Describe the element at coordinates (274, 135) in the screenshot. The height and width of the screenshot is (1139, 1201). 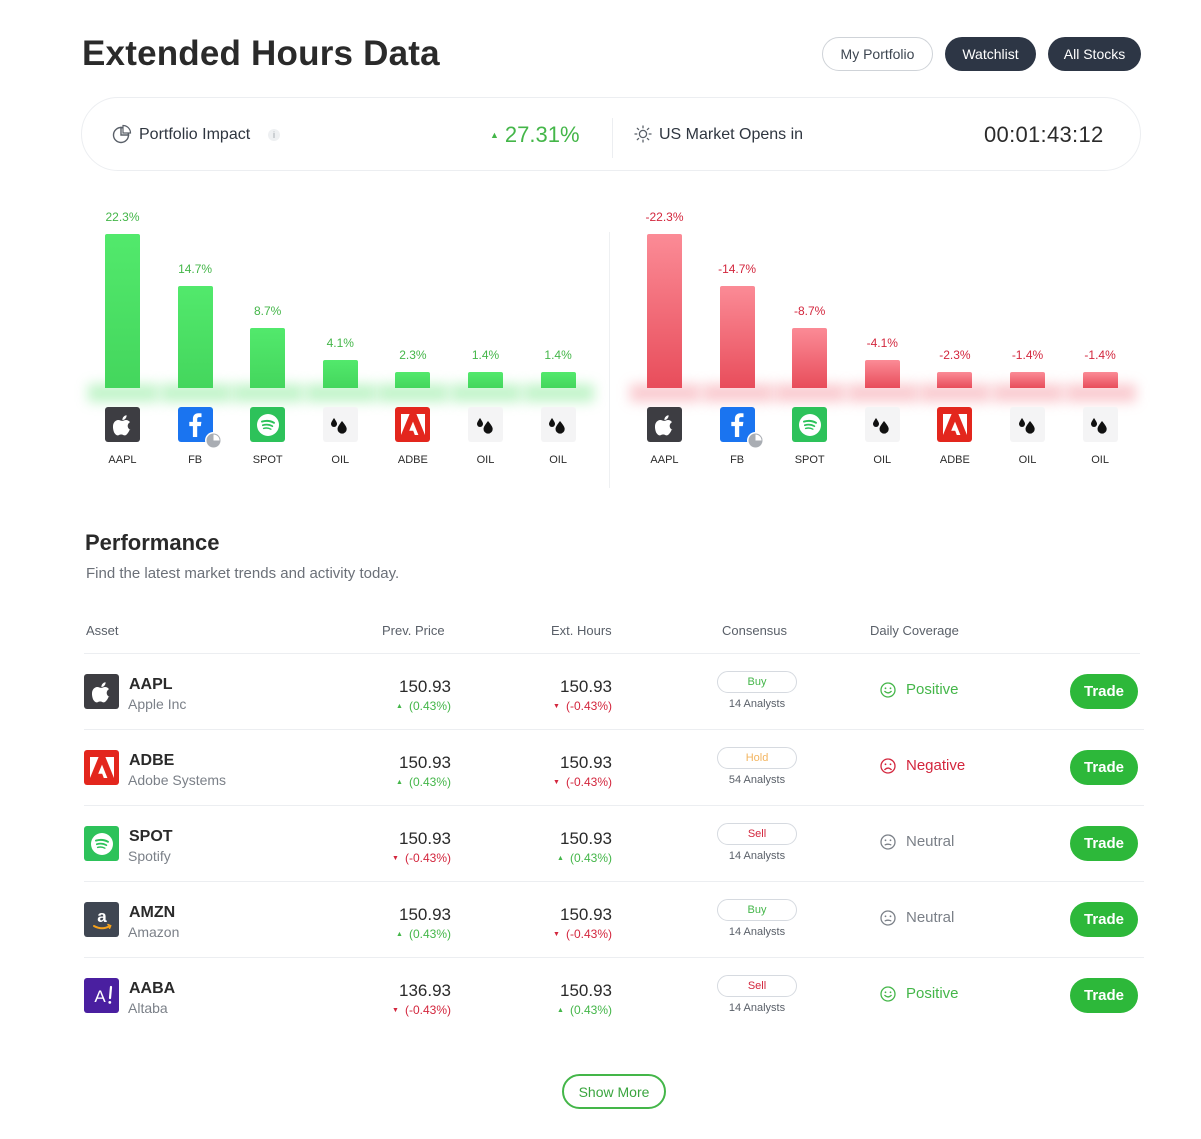
I see `info-icon: i` at that location.